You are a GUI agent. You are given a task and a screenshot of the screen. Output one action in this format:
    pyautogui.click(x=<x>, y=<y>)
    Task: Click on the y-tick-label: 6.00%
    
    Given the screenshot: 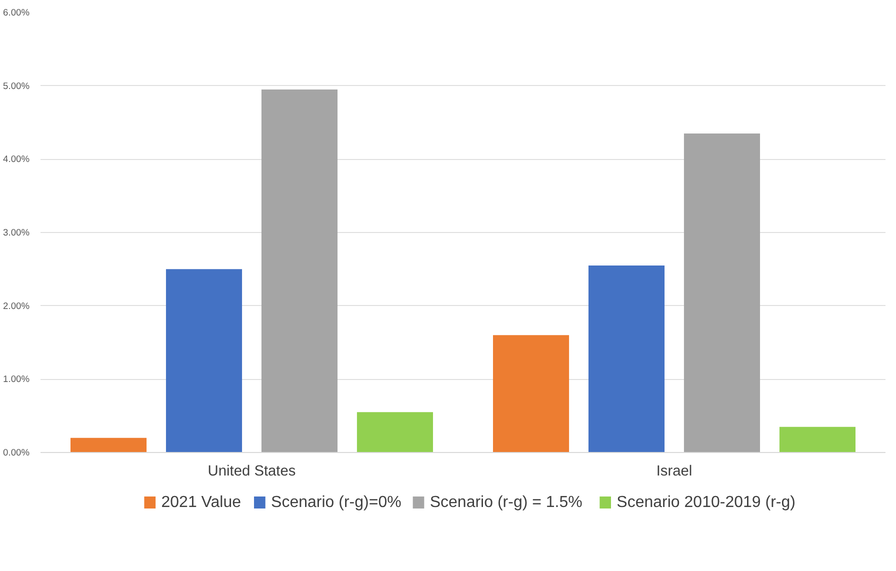 What is the action you would take?
    pyautogui.click(x=16, y=13)
    